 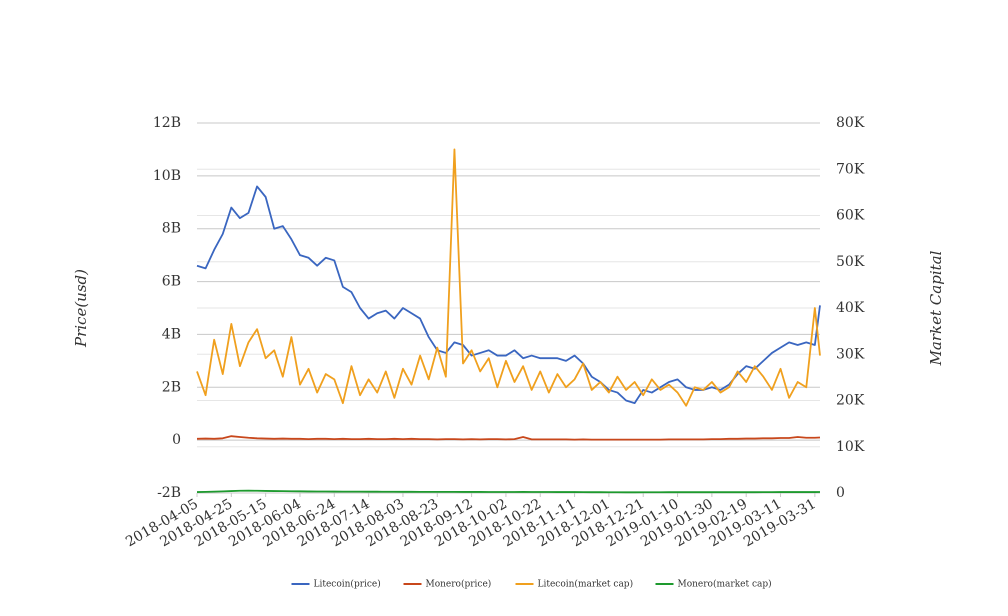 I want to click on y-tick-label: 0, so click(x=176, y=440).